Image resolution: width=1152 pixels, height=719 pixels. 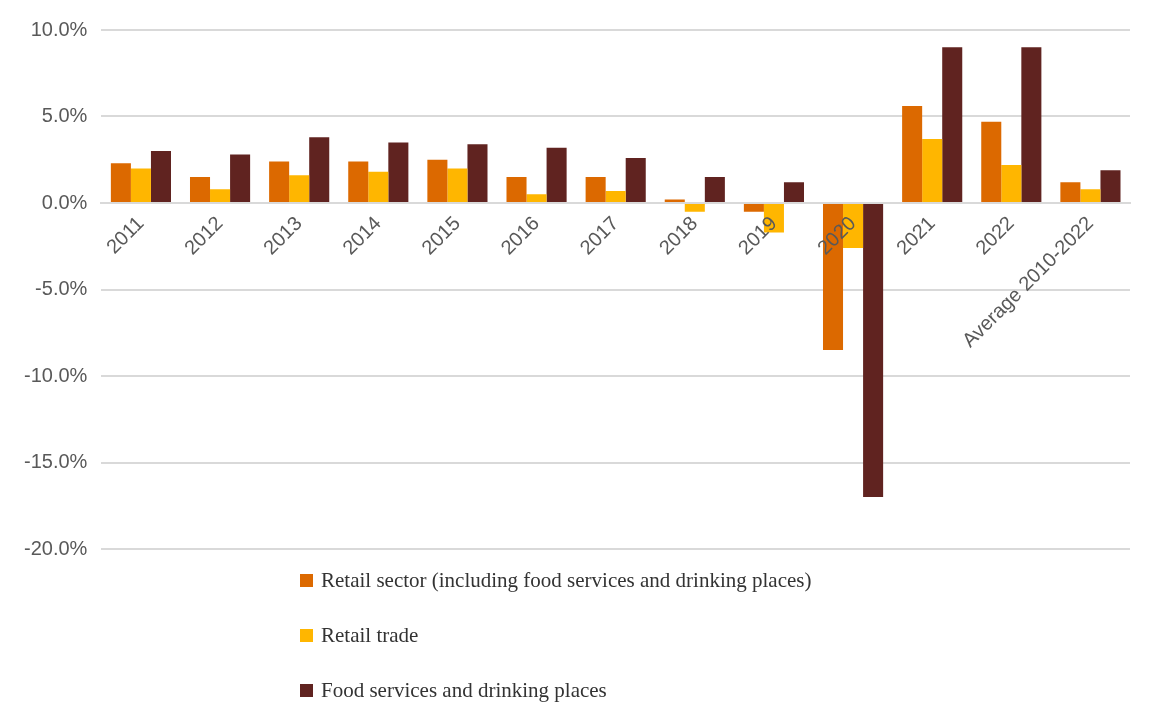 What do you see at coordinates (370, 635) in the screenshot?
I see `legend-label: Retail trade` at bounding box center [370, 635].